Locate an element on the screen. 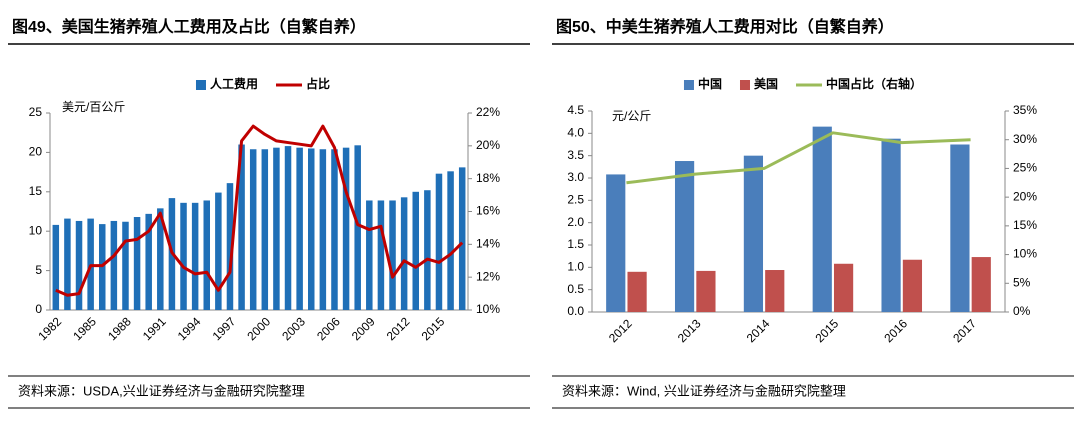 The image size is (1080, 425). y2-tick-label: 18% is located at coordinates (488, 178).